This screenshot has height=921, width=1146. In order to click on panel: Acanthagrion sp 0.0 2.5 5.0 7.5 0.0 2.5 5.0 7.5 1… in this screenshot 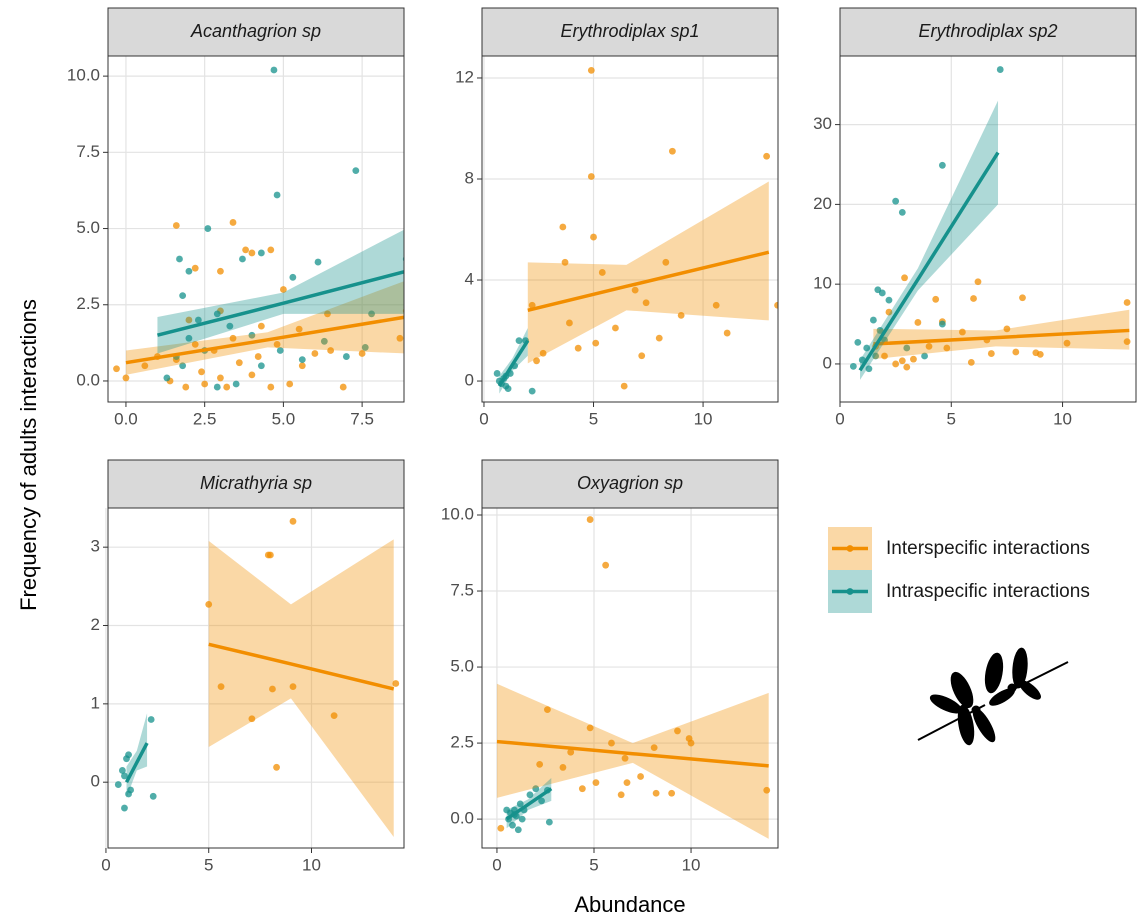, I will do `click(236, 217)`.